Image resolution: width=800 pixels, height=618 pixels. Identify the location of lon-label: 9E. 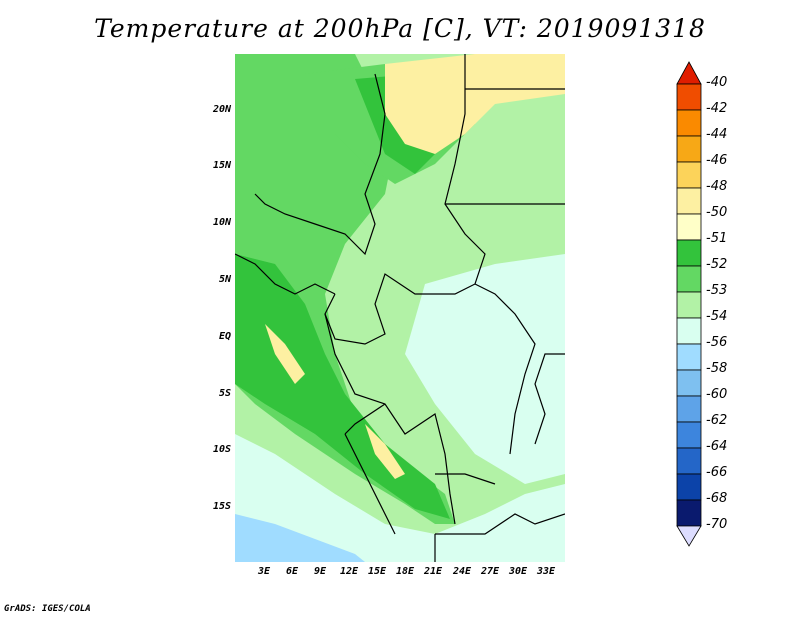
(320, 571).